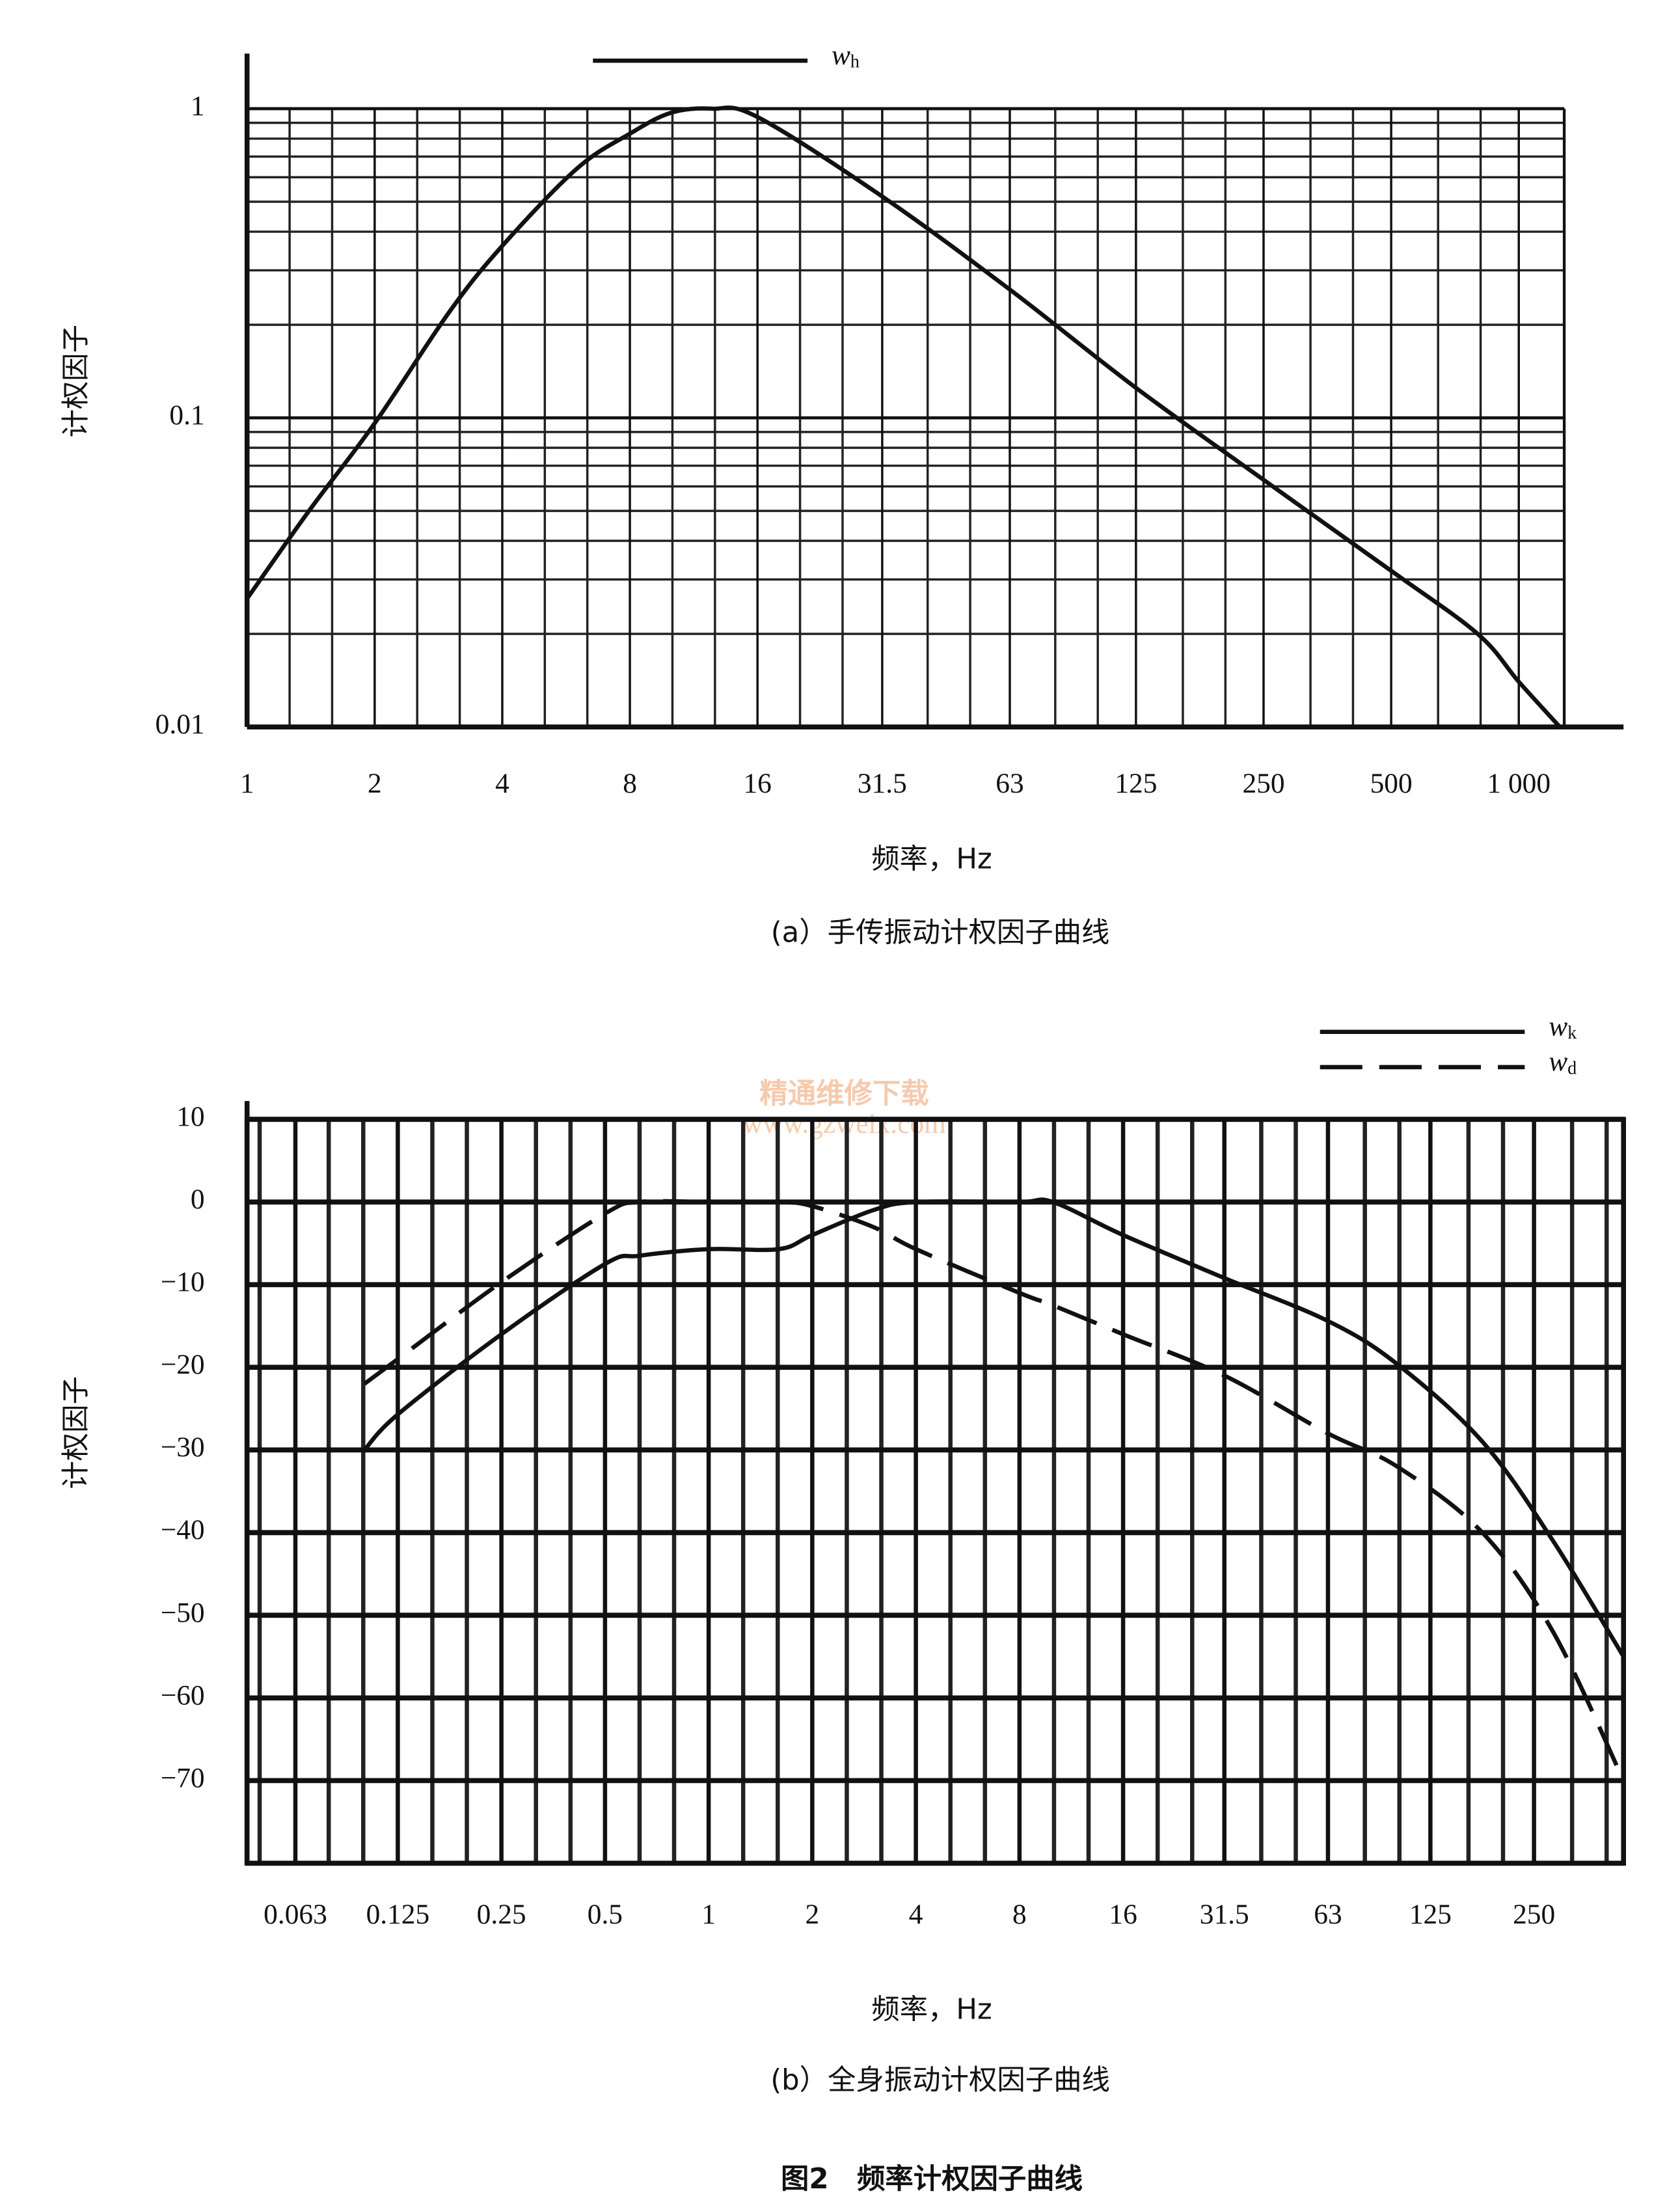 The image size is (1680, 2202). What do you see at coordinates (183, 1529) in the screenshot?
I see `y-tick-label: −40` at bounding box center [183, 1529].